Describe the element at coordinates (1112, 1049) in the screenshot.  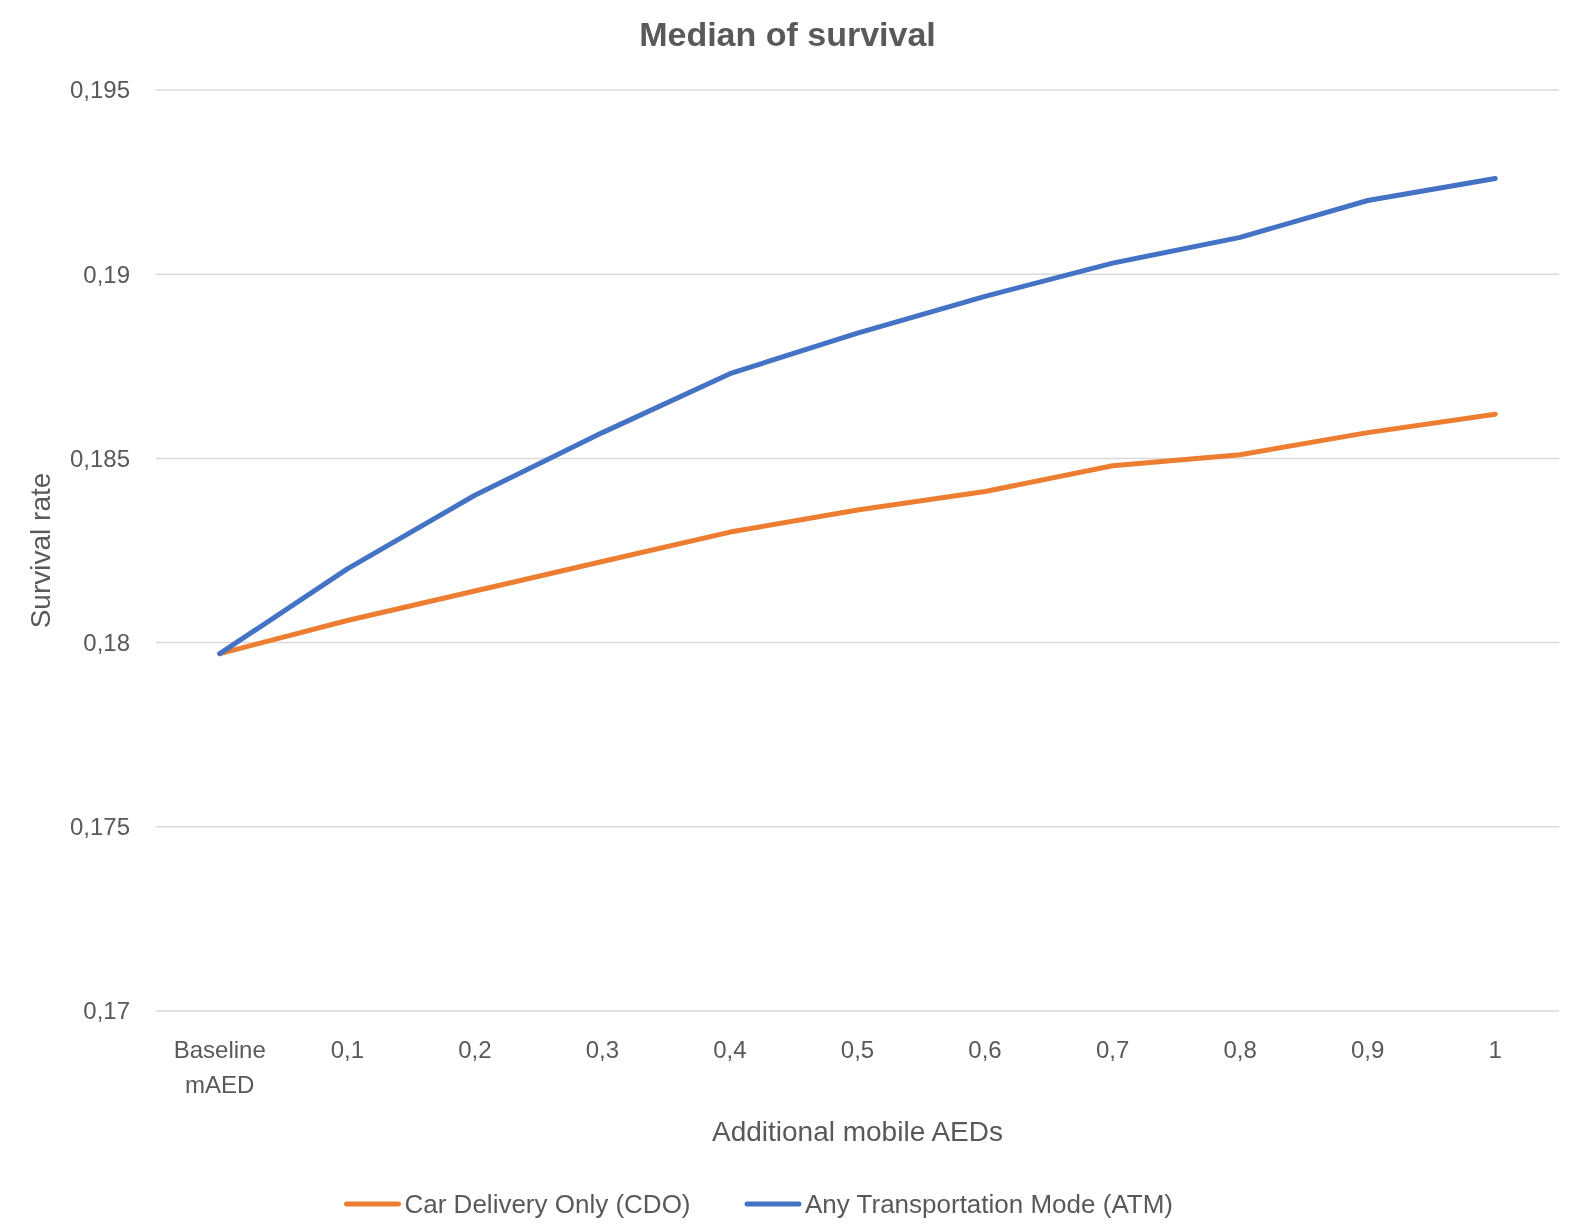
I see `x-tick-label: 0,7` at that location.